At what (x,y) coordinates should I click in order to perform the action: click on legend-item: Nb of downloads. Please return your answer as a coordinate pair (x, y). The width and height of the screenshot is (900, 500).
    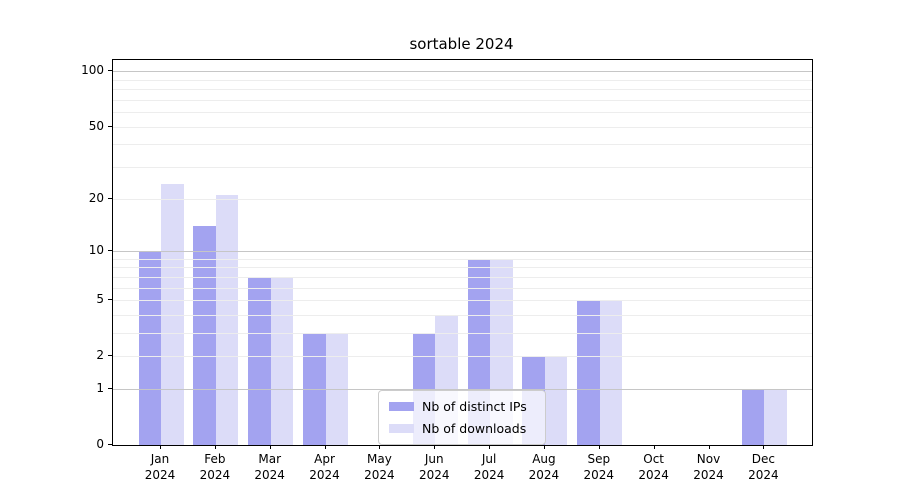
    Looking at the image, I should click on (462, 428).